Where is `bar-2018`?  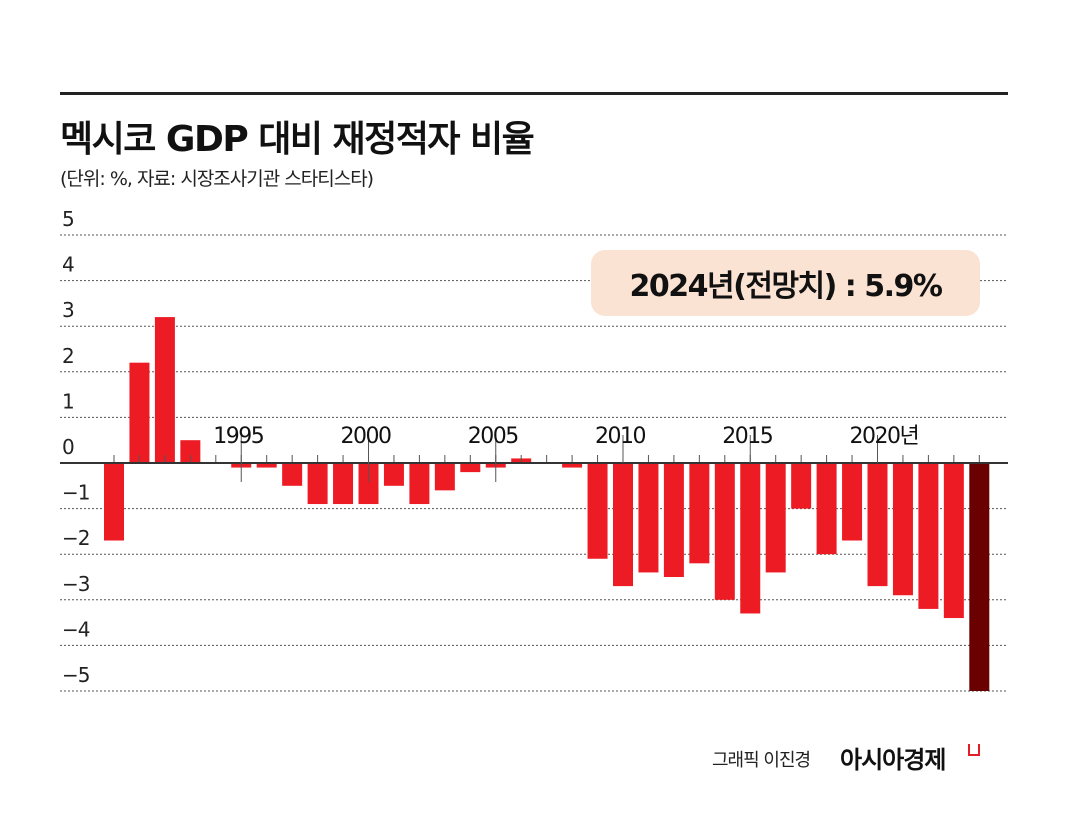 bar-2018 is located at coordinates (826, 509).